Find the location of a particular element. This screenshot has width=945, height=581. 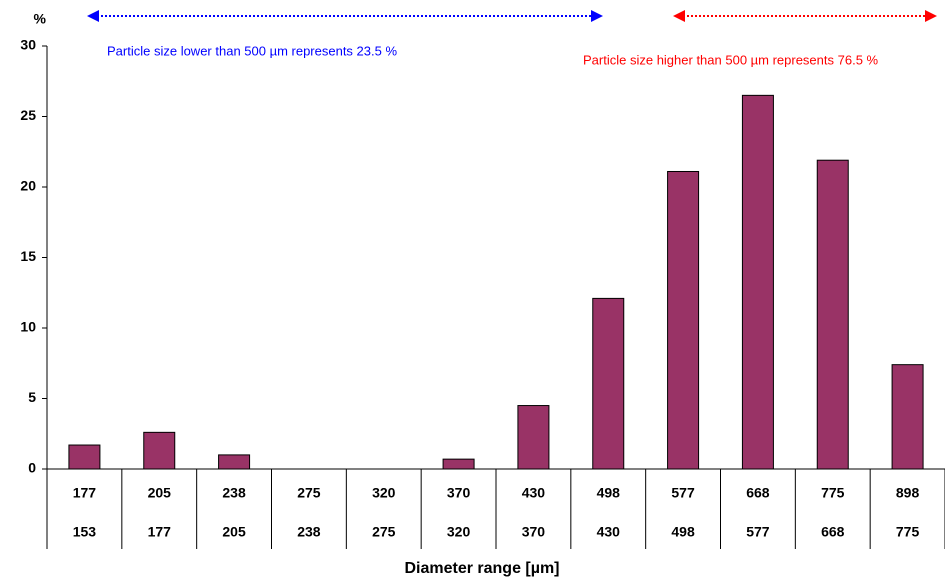

y-tick-label: 30 is located at coordinates (28, 45).